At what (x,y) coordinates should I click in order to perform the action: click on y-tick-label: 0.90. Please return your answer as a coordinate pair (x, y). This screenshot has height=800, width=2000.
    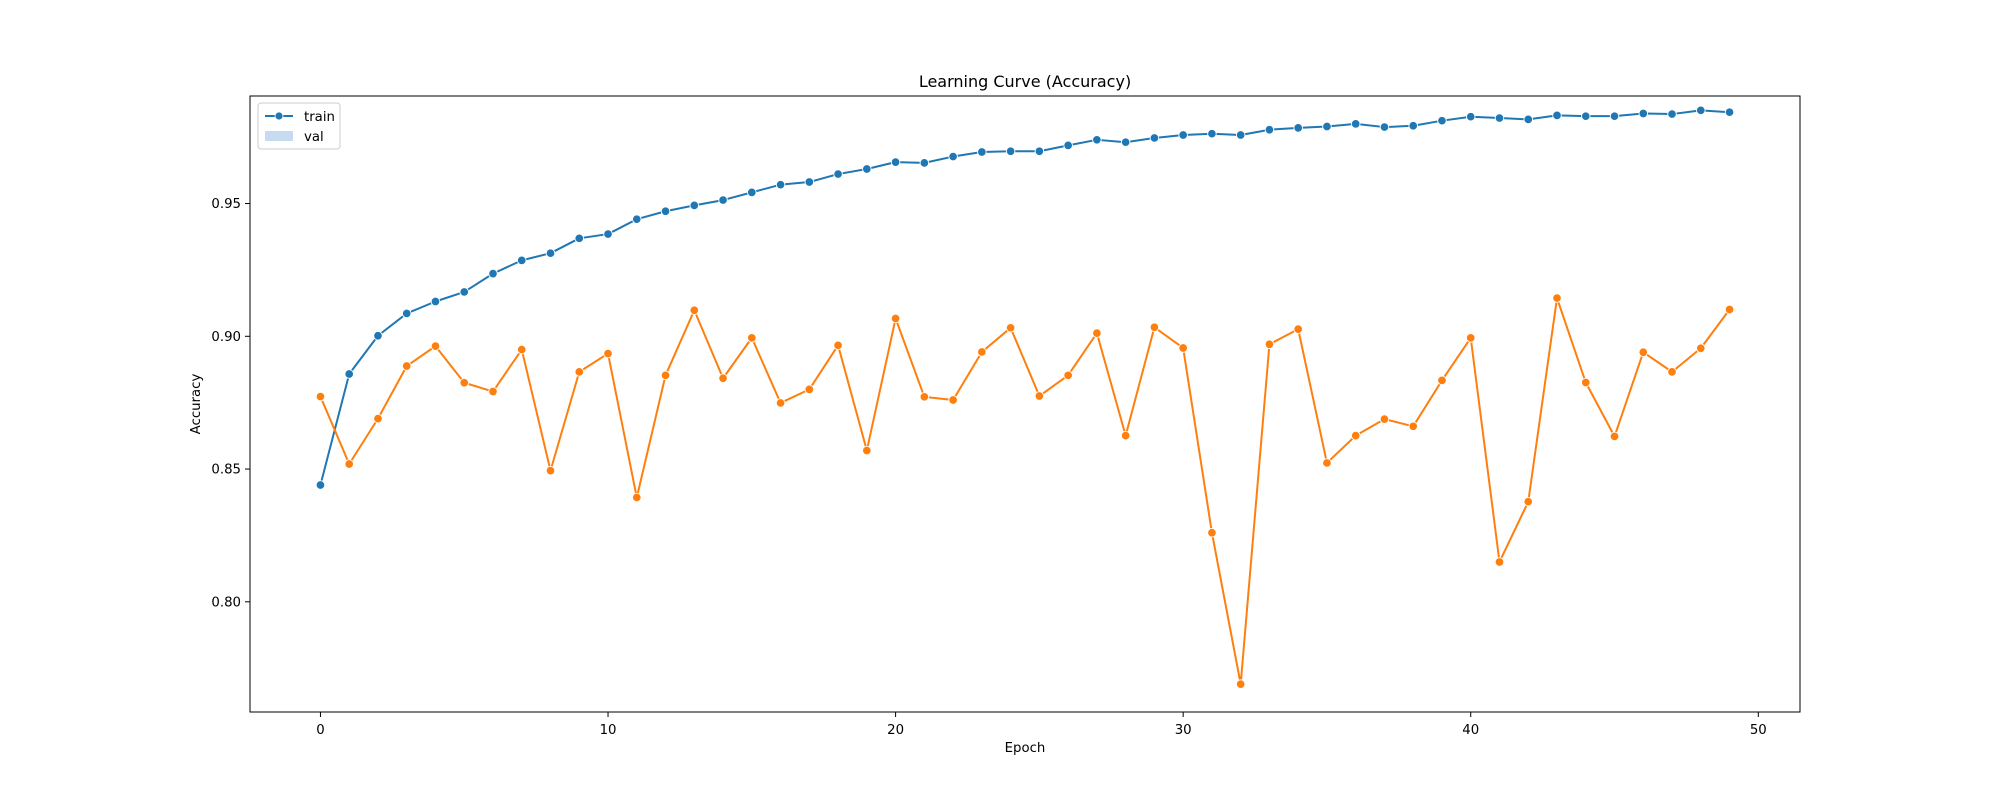
    Looking at the image, I should click on (226, 337).